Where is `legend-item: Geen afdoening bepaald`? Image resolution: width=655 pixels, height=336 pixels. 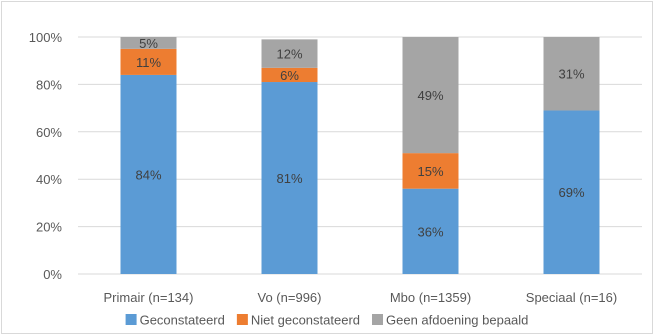
legend-item: Geen afdoening bepaald is located at coordinates (450, 320).